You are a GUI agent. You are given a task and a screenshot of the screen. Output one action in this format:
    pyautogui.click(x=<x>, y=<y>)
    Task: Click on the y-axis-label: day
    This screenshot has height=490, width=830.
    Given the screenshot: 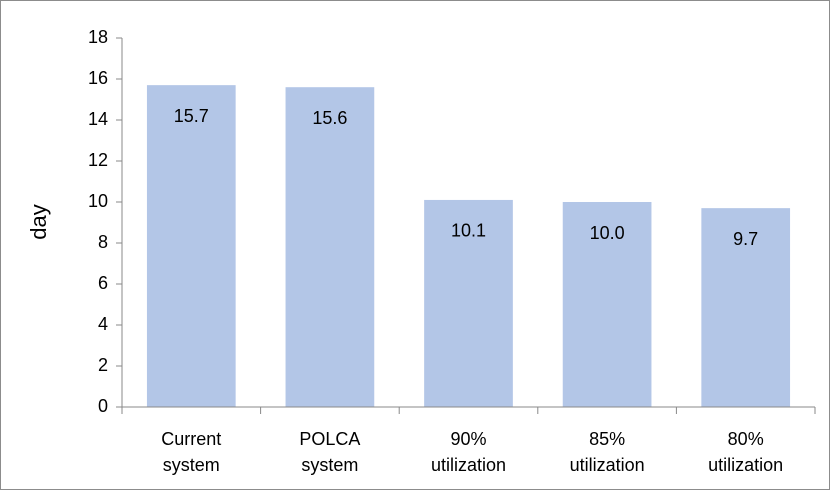 What is the action you would take?
    pyautogui.click(x=38, y=221)
    